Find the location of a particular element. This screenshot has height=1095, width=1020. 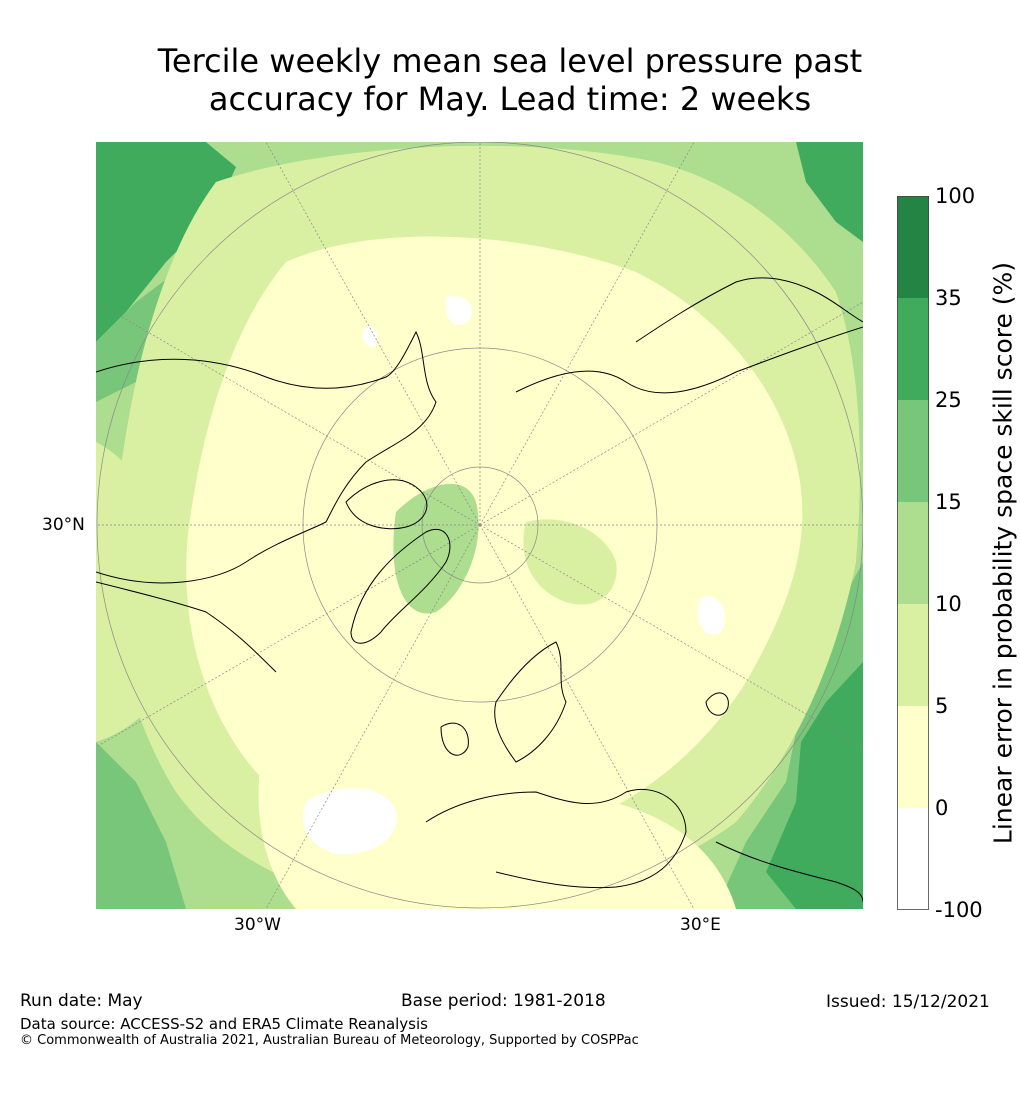

coast-north-america is located at coordinates (266, 457).